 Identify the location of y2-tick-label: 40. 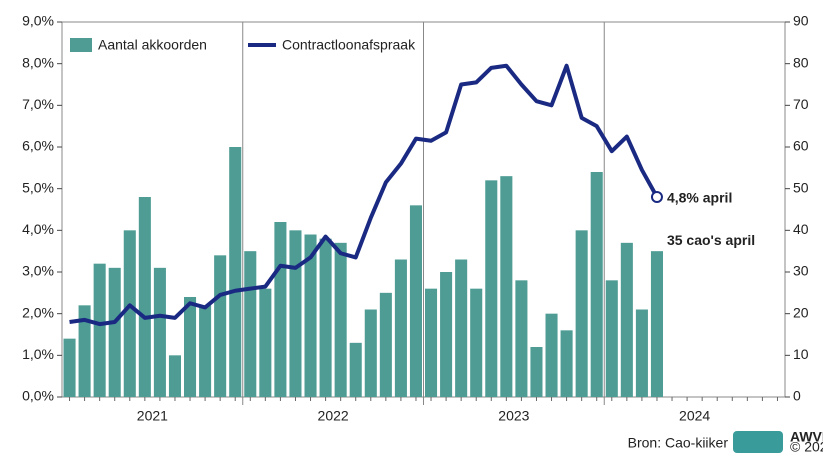
(801, 229).